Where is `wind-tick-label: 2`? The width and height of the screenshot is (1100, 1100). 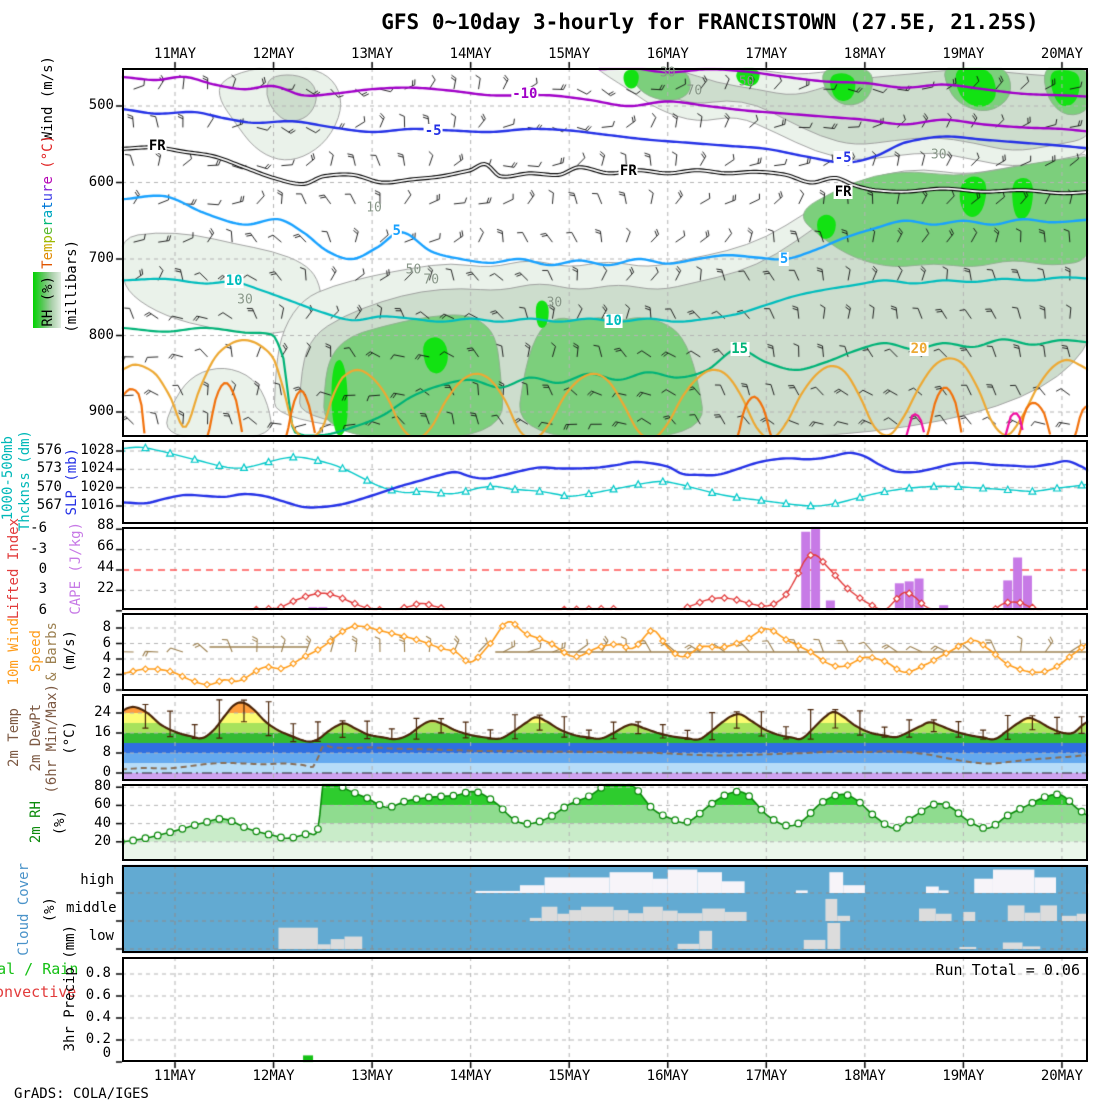 wind-tick-label: 2 is located at coordinates (106, 673).